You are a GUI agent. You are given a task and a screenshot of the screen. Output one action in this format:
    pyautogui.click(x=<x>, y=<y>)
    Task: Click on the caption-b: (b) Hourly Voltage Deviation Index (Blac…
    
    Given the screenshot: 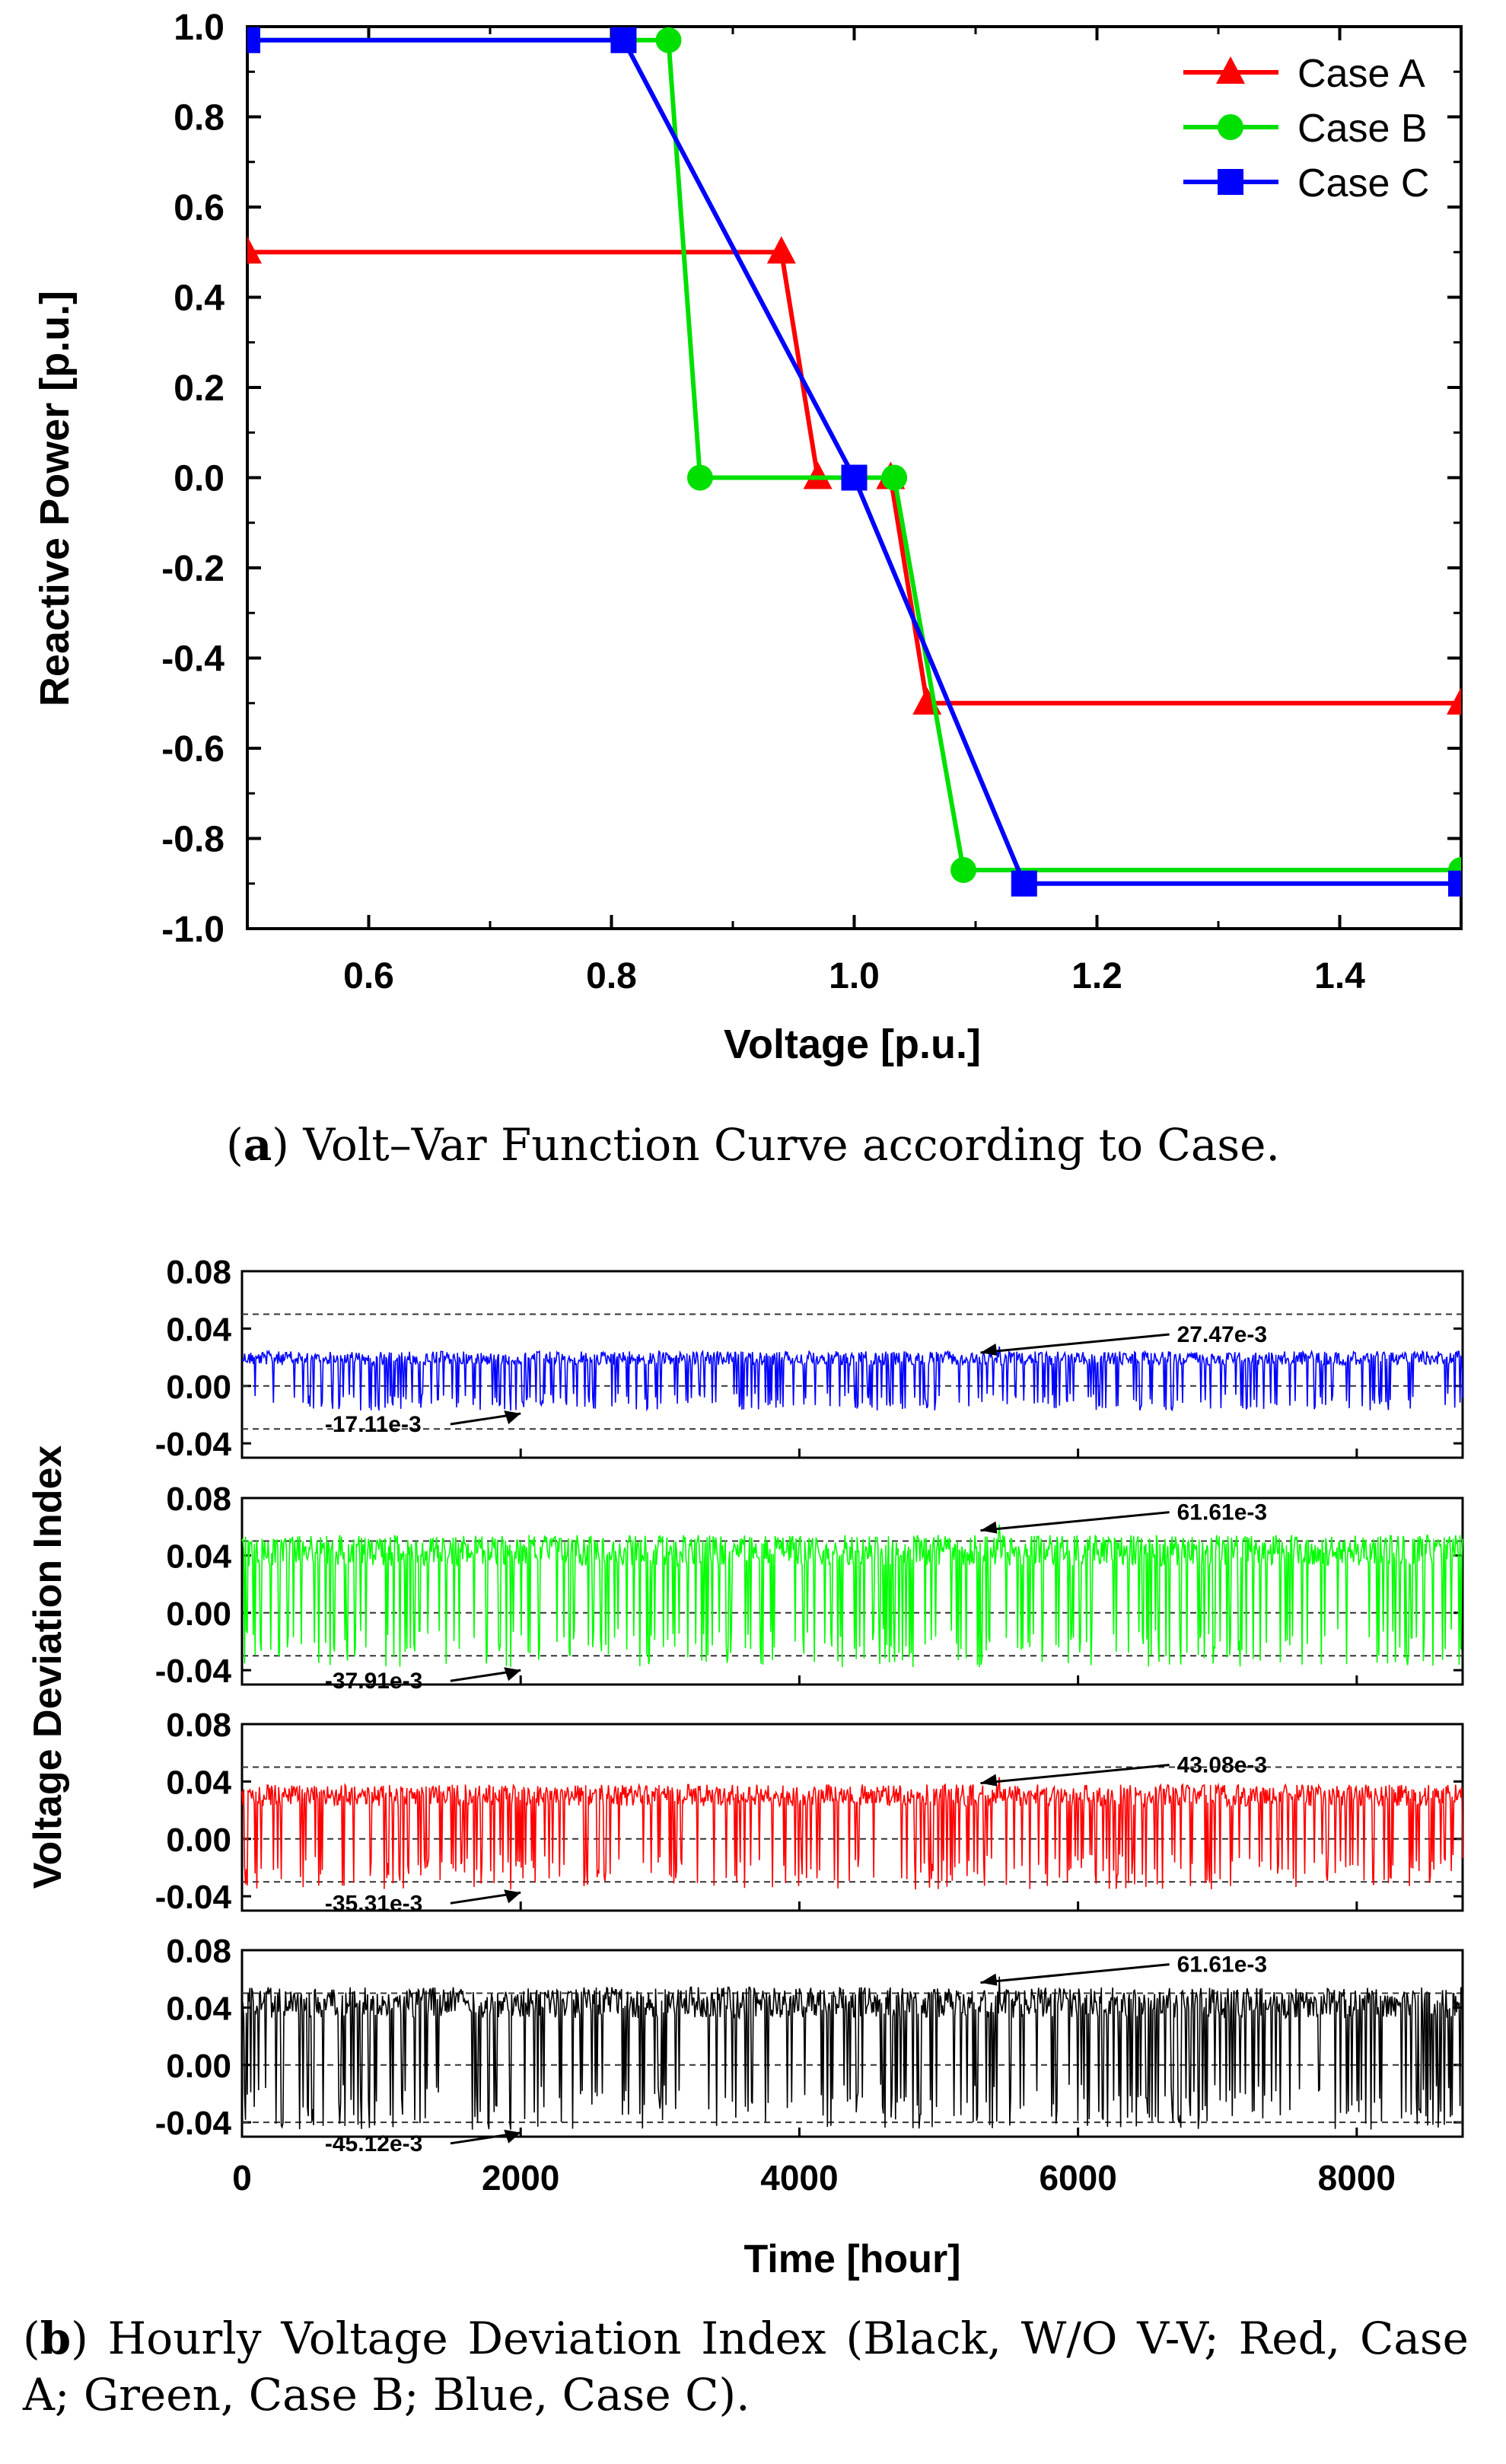 What is the action you would take?
    pyautogui.click(x=746, y=2367)
    